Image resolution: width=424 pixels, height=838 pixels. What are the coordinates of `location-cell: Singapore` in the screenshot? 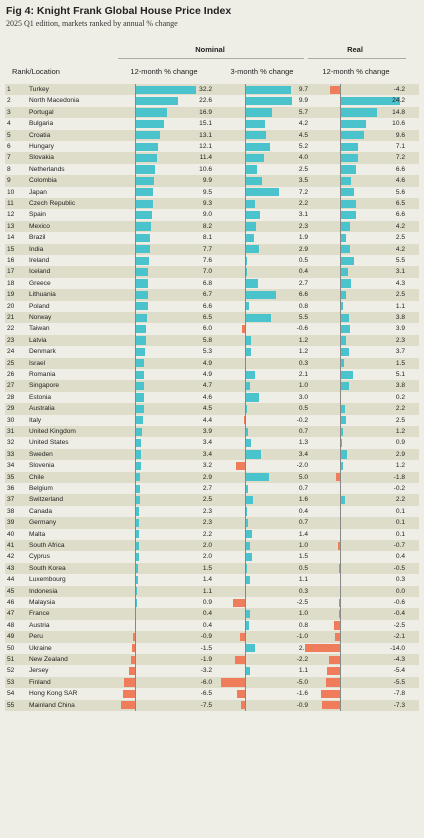 It's located at (44, 386).